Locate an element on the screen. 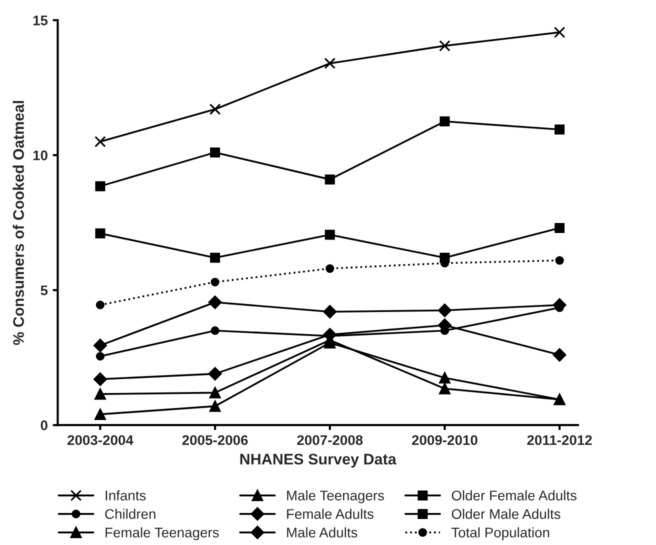 The height and width of the screenshot is (545, 656). x-tick-label: 2011-2012 is located at coordinates (559, 440).